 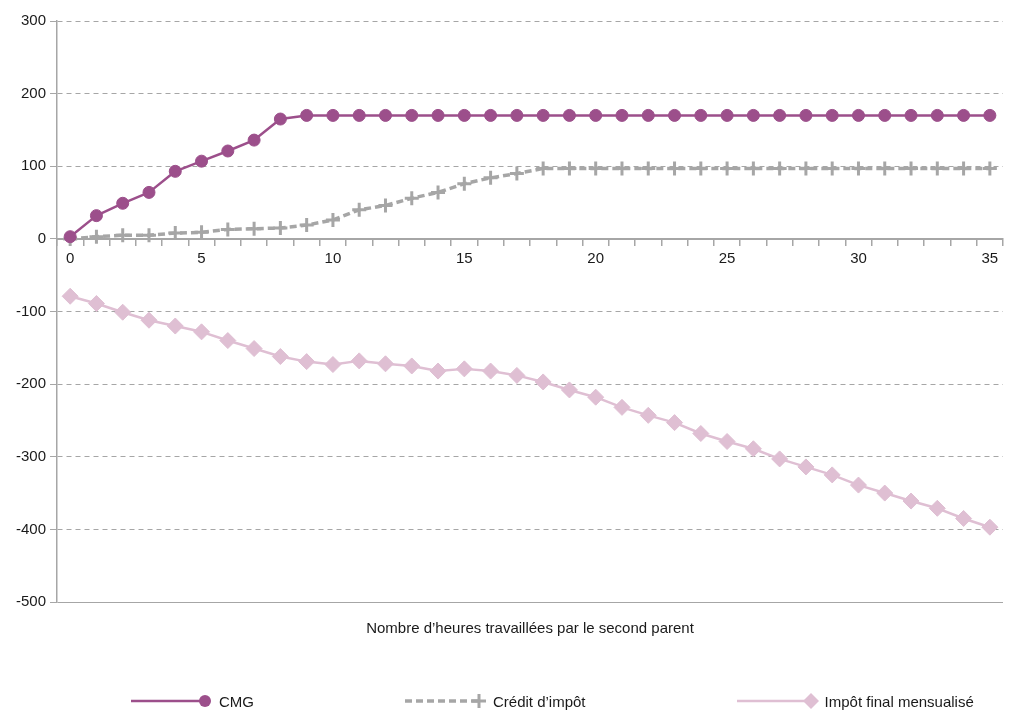 I want to click on x-tick-label: 15, so click(x=464, y=258).